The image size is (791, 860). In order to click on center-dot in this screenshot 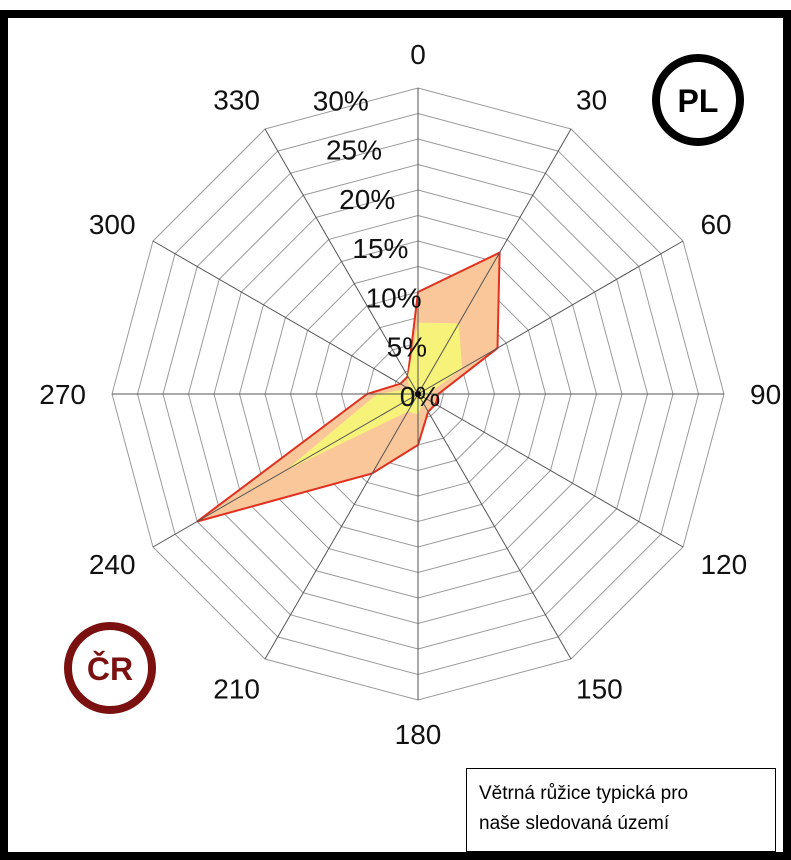, I will do `click(418, 394)`.